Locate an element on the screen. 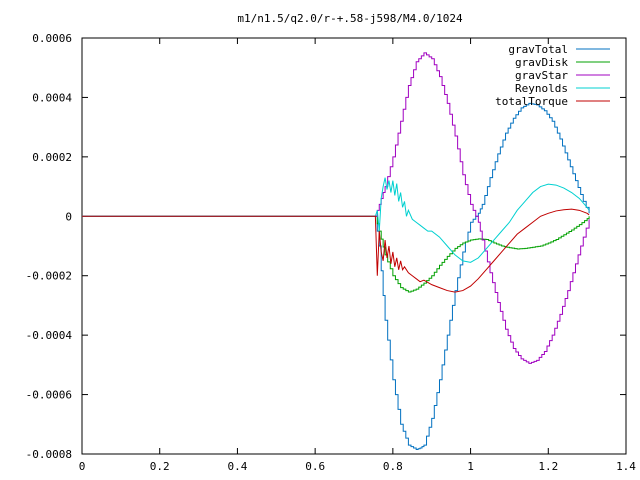  y-tick-label: 0.0004 is located at coordinates (52, 97).